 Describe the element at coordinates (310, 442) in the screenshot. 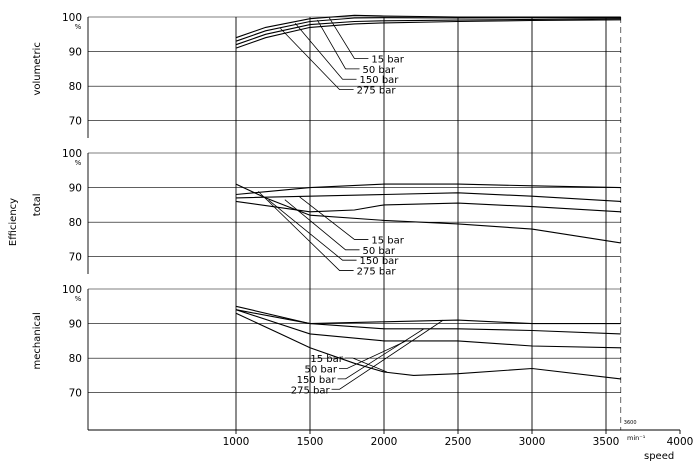

I see `x-tick-label: 1500` at that location.